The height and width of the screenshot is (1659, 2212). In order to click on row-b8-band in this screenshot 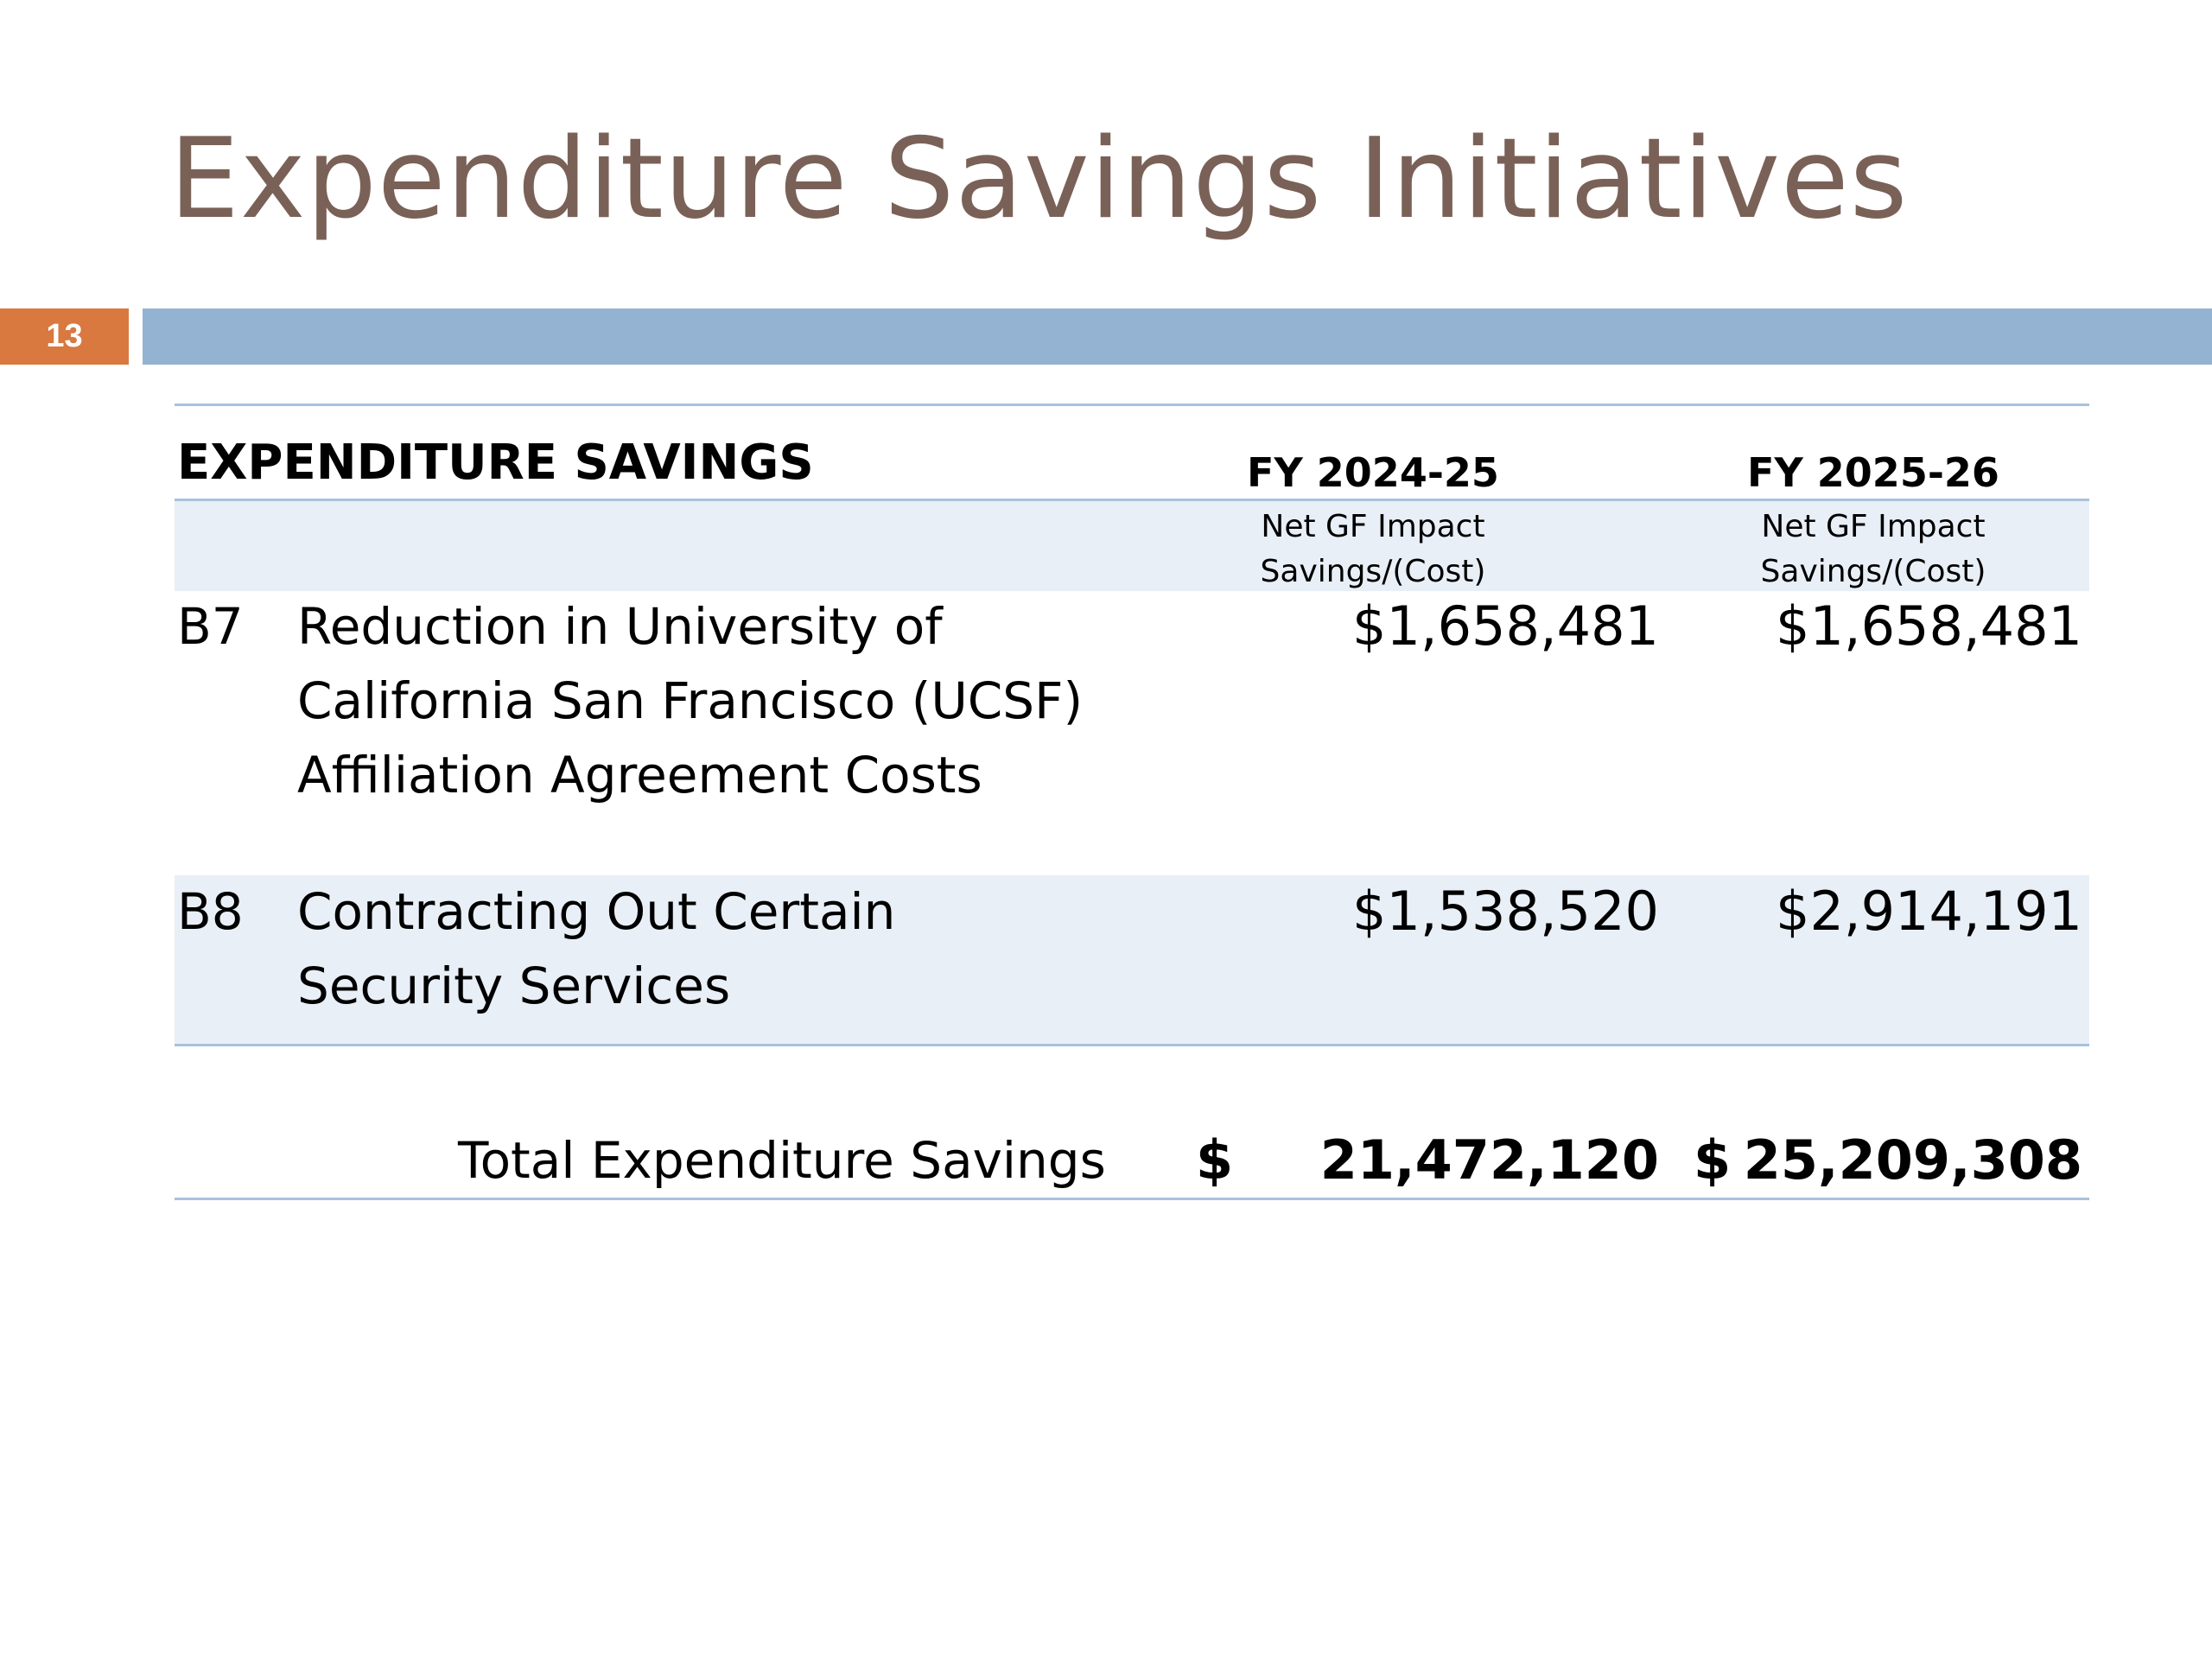, I will do `click(1132, 960)`.